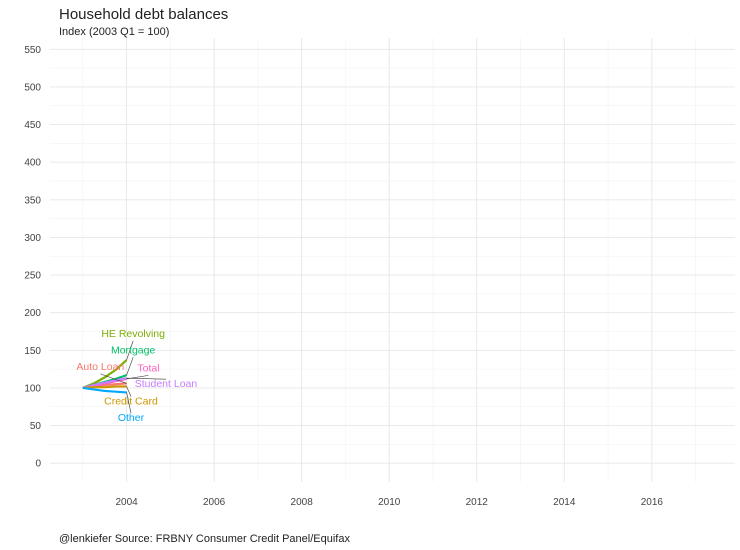 The width and height of the screenshot is (740, 550). Describe the element at coordinates (38, 464) in the screenshot. I see `y-tick-label: 0` at that location.